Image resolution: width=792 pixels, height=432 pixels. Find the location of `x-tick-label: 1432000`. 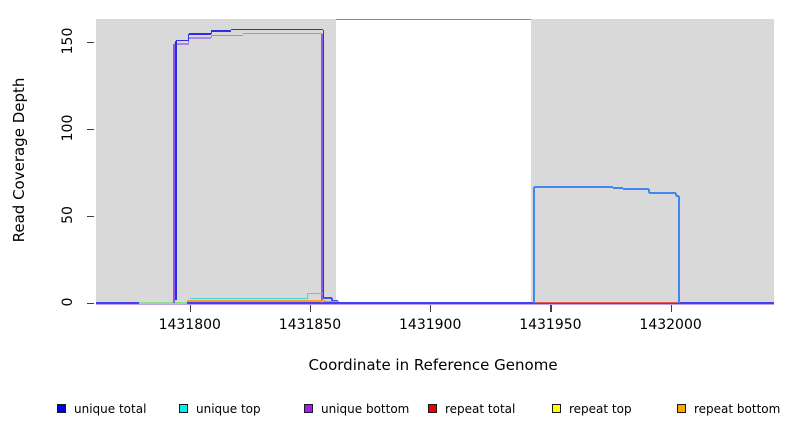

x-tick-label: 1432000 is located at coordinates (670, 325).